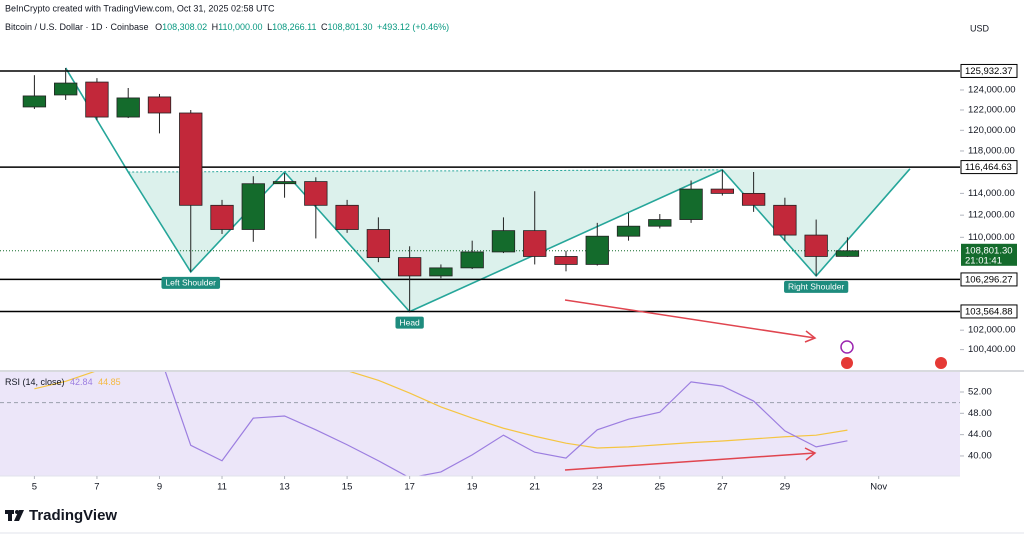 The image size is (1024, 537). Describe the element at coordinates (992, 130) in the screenshot. I see `y-tick-label: 120,000.00` at that location.